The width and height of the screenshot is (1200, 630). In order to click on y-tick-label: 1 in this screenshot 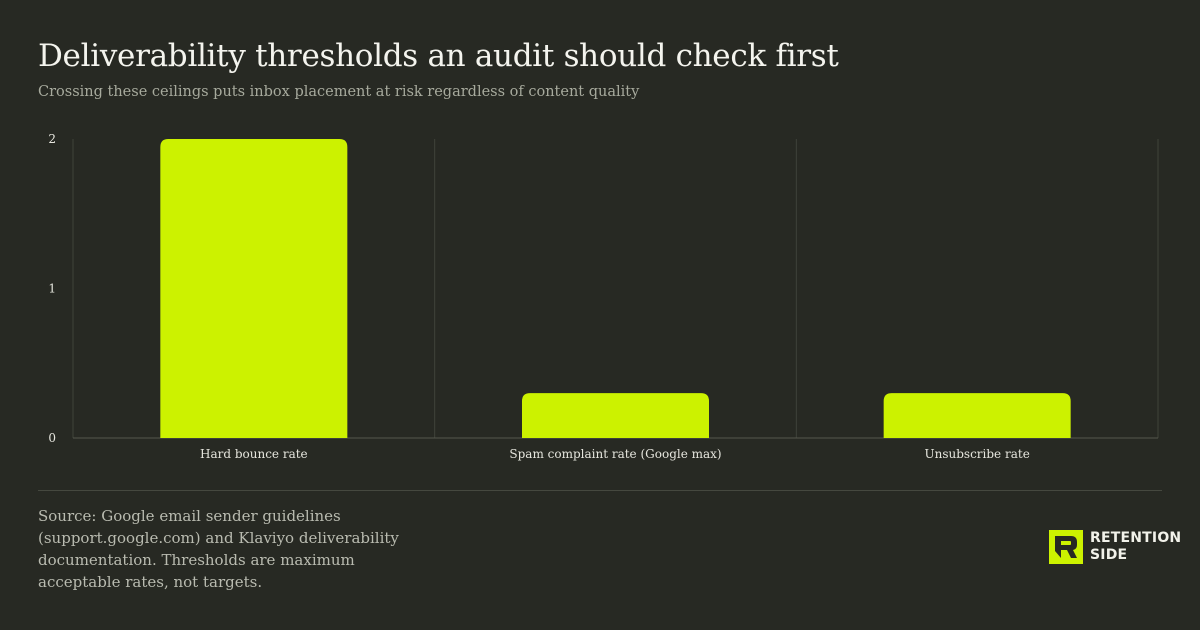, I will do `click(52, 289)`.